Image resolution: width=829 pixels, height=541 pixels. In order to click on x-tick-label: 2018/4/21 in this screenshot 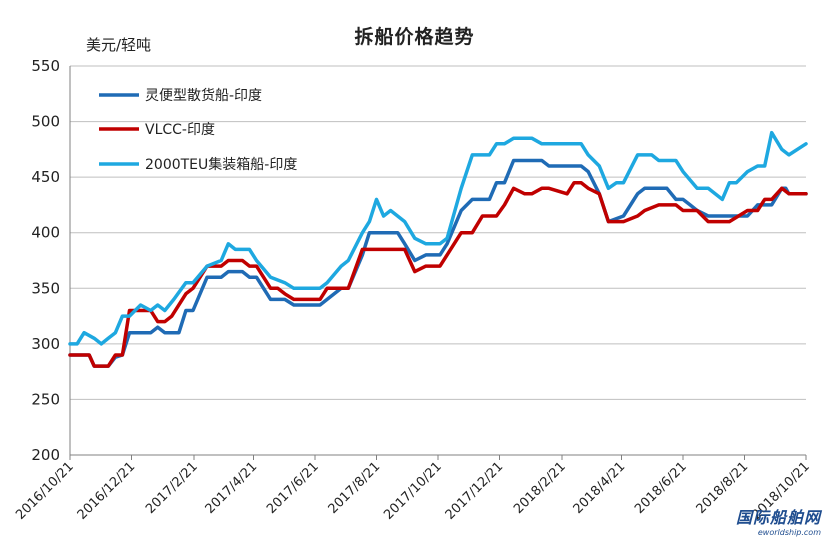, I will do `click(600, 488)`.